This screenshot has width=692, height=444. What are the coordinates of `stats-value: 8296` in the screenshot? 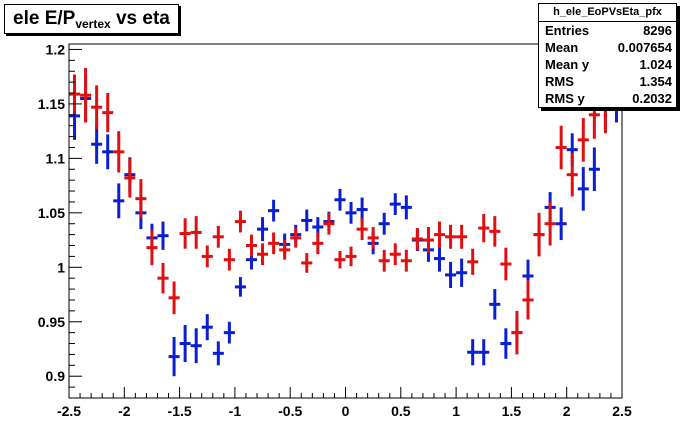 It's located at (657, 30).